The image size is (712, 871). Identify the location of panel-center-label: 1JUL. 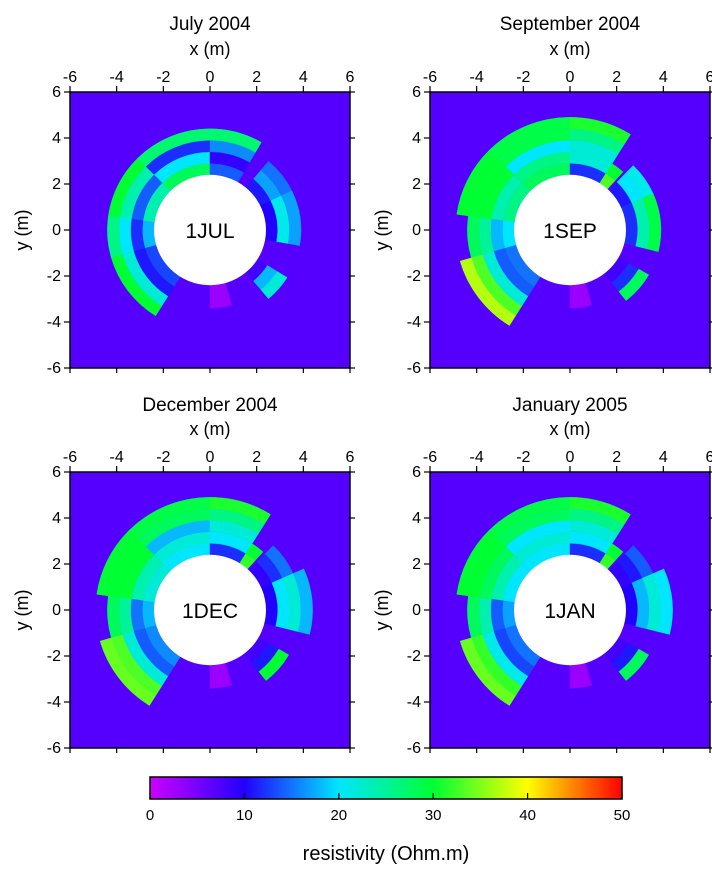
(209, 231).